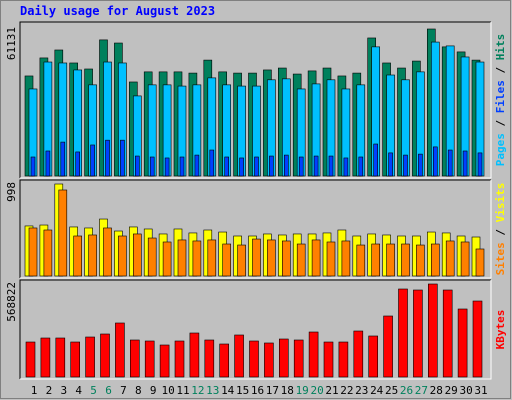 The height and width of the screenshot is (400, 512). I want to click on x-tick-label: 1, so click(34, 390).